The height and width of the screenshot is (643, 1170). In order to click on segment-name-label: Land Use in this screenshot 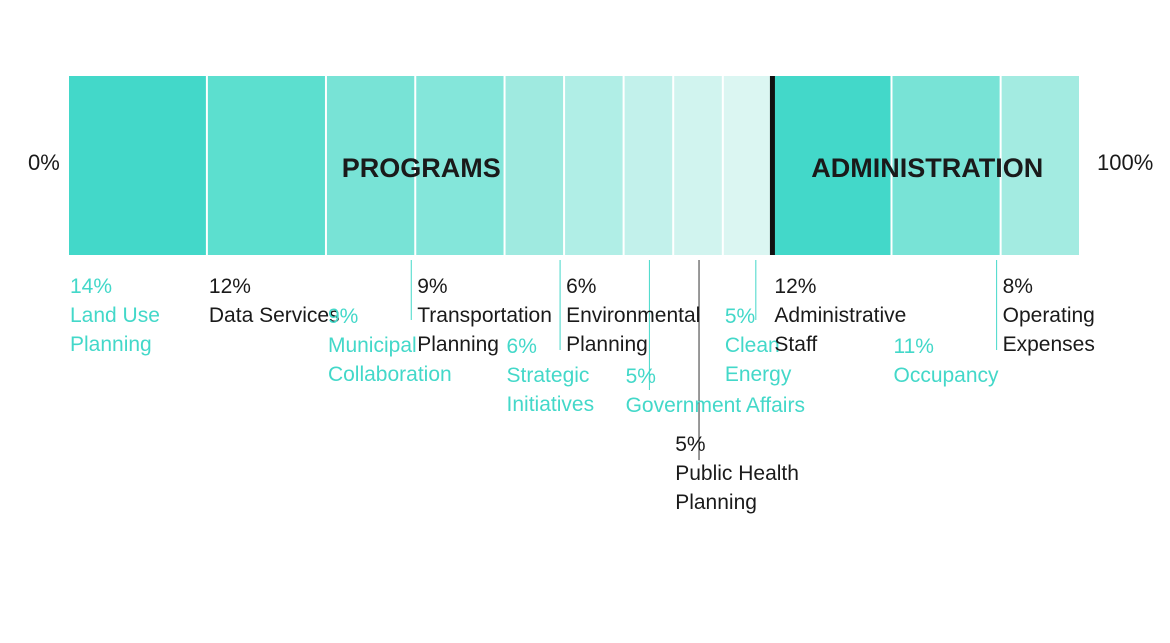, I will do `click(115, 315)`.